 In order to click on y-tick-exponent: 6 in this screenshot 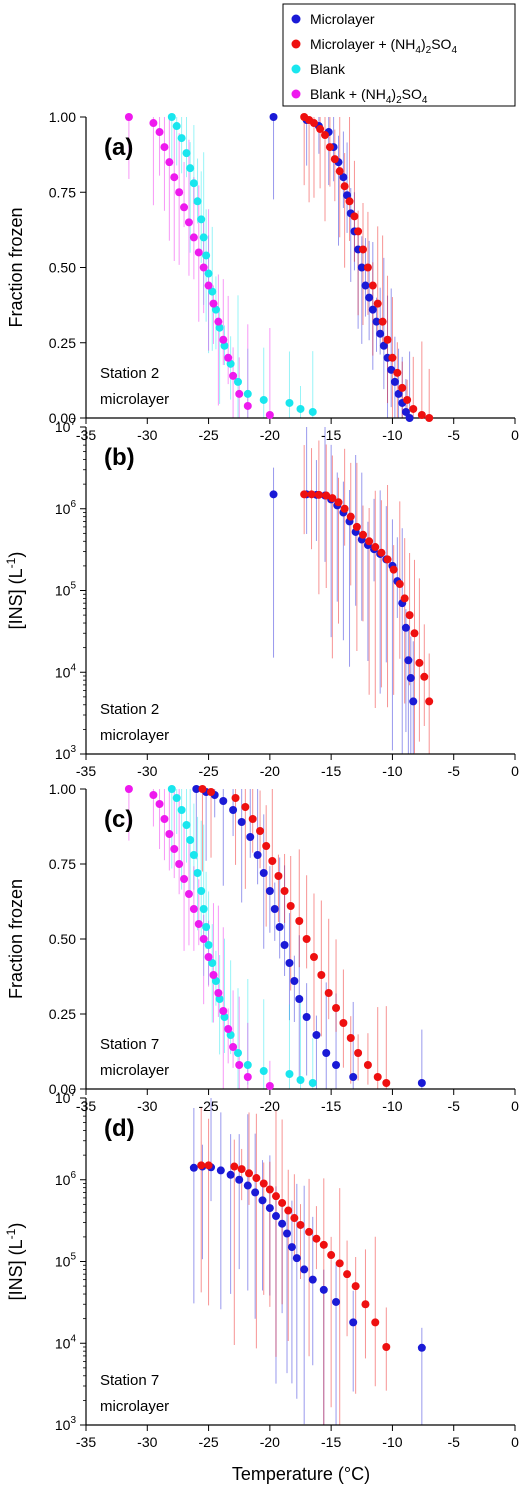, I will do `click(73, 1175)`.